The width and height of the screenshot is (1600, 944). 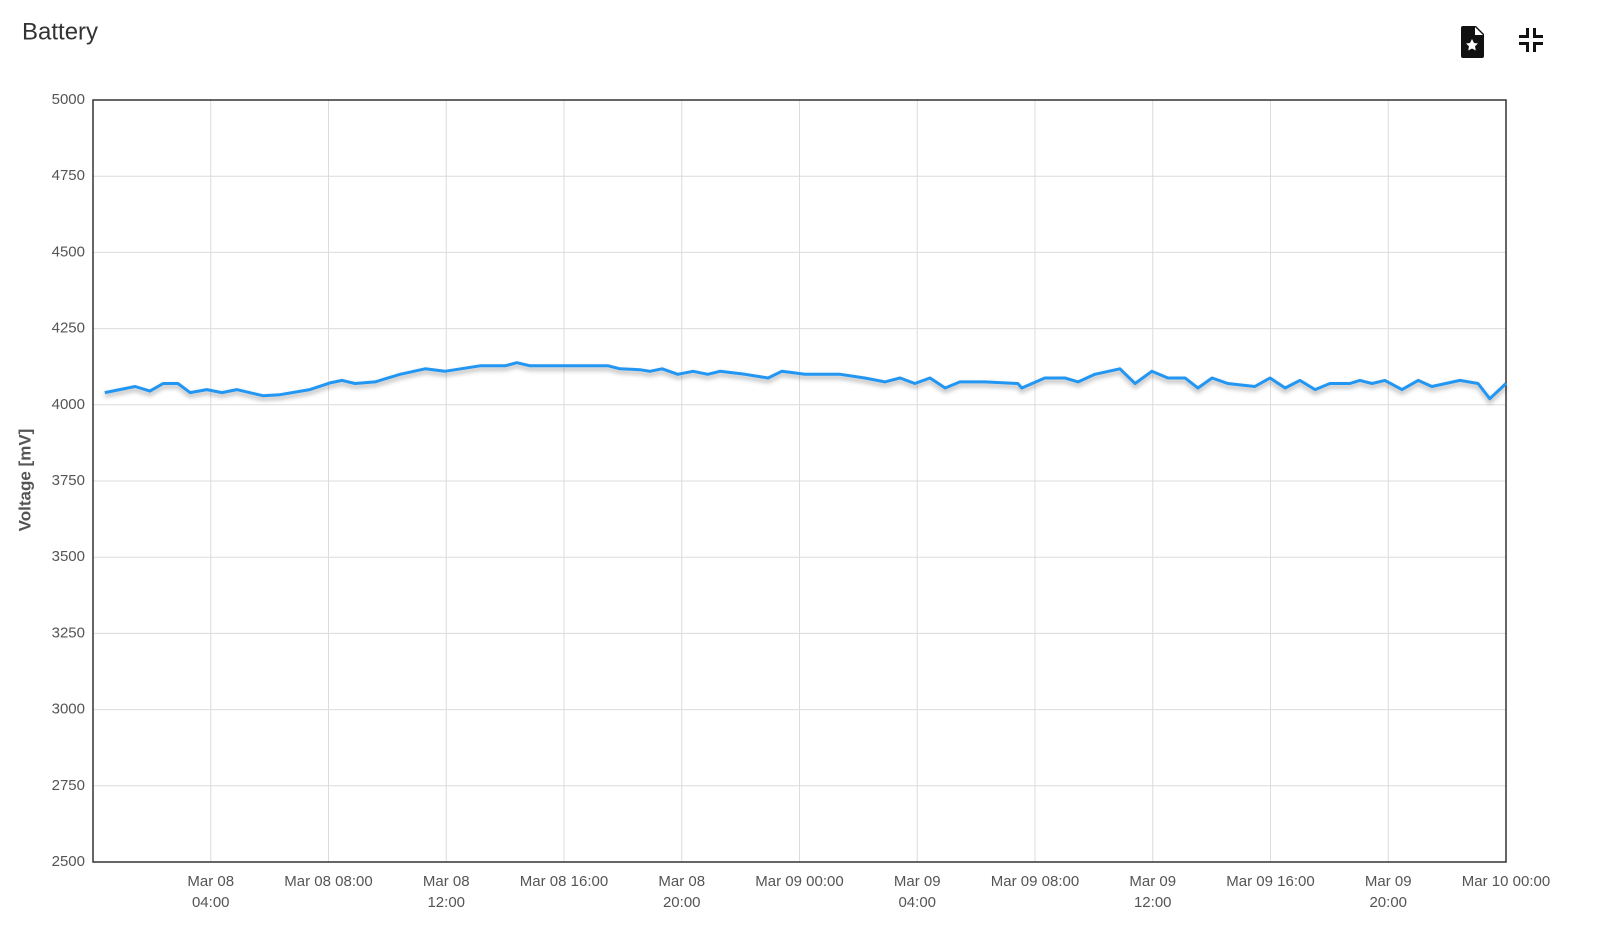 What do you see at coordinates (68, 404) in the screenshot?
I see `y-tick-label: 4000` at bounding box center [68, 404].